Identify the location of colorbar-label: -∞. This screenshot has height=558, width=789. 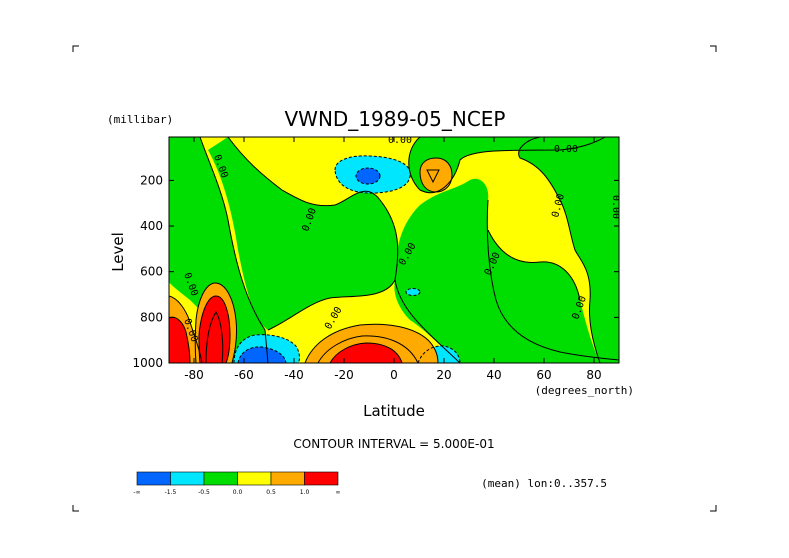
(136, 492).